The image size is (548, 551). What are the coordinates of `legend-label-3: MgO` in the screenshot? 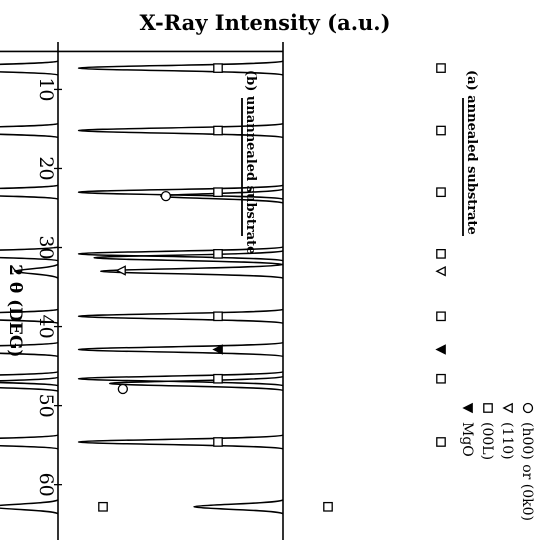 It's located at (467, 439).